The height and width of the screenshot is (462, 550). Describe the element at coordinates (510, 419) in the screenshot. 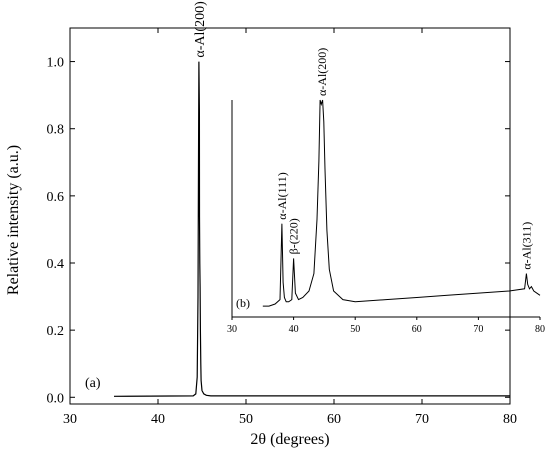

I see `x-tick-label: 80` at that location.